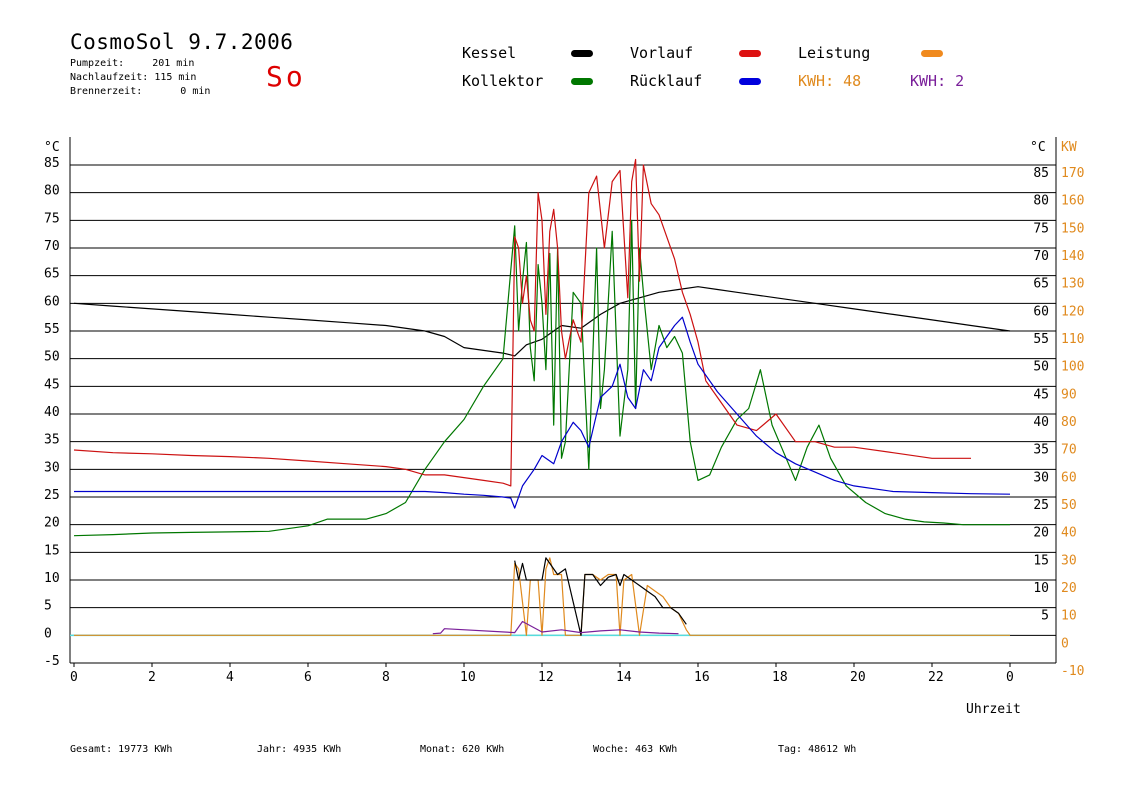  Describe the element at coordinates (635, 749) in the screenshot. I see `footer-woche: Woche: 463 KWh` at that location.